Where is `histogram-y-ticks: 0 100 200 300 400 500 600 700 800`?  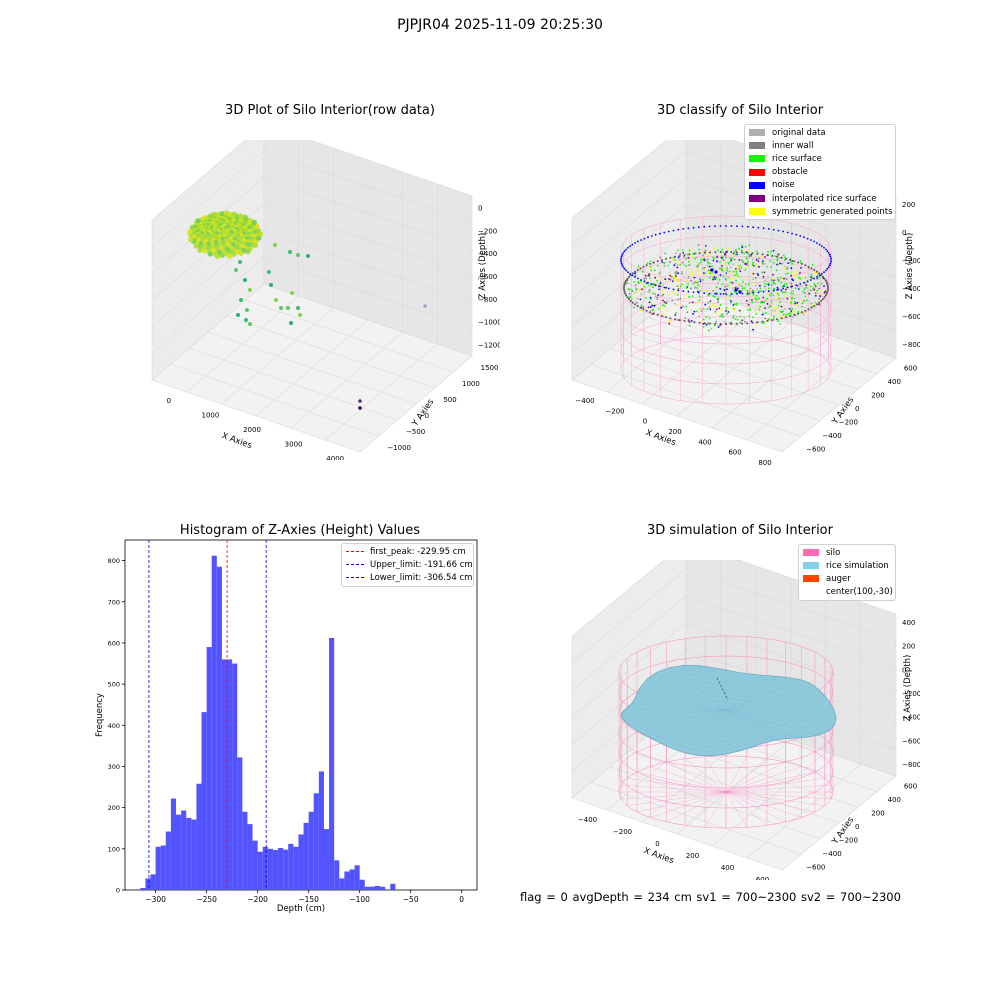
histogram-y-ticks: 0 100 200 300 400 500 600 700 800 is located at coordinates (116, 726).